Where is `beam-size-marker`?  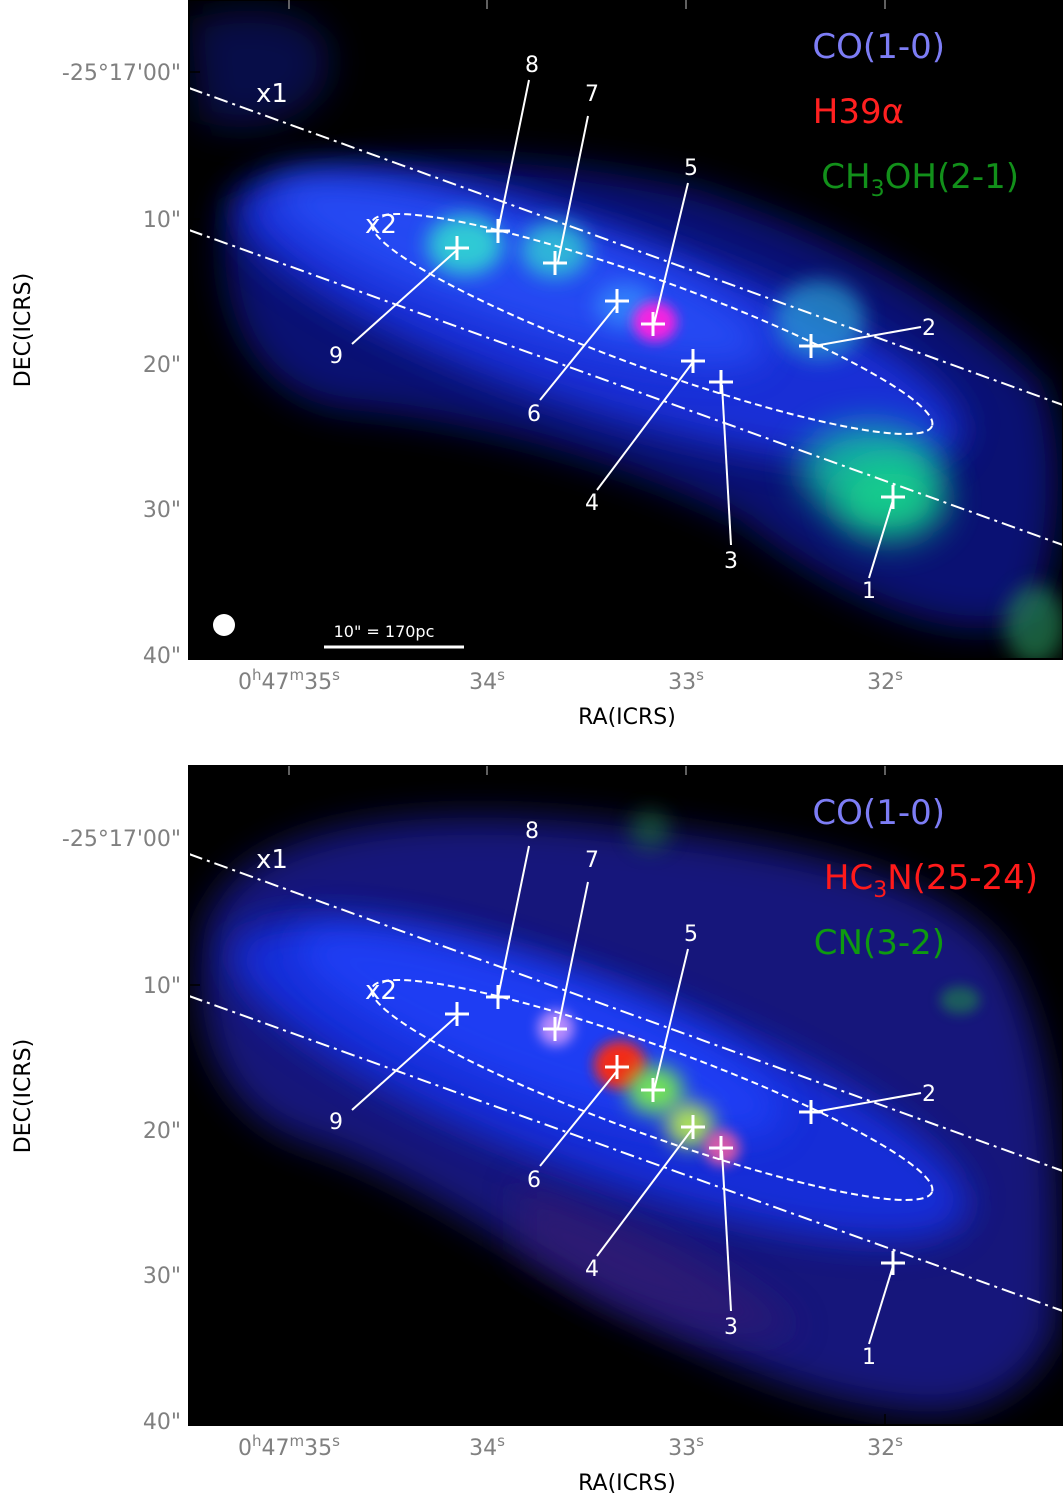 beam-size-marker is located at coordinates (224, 625).